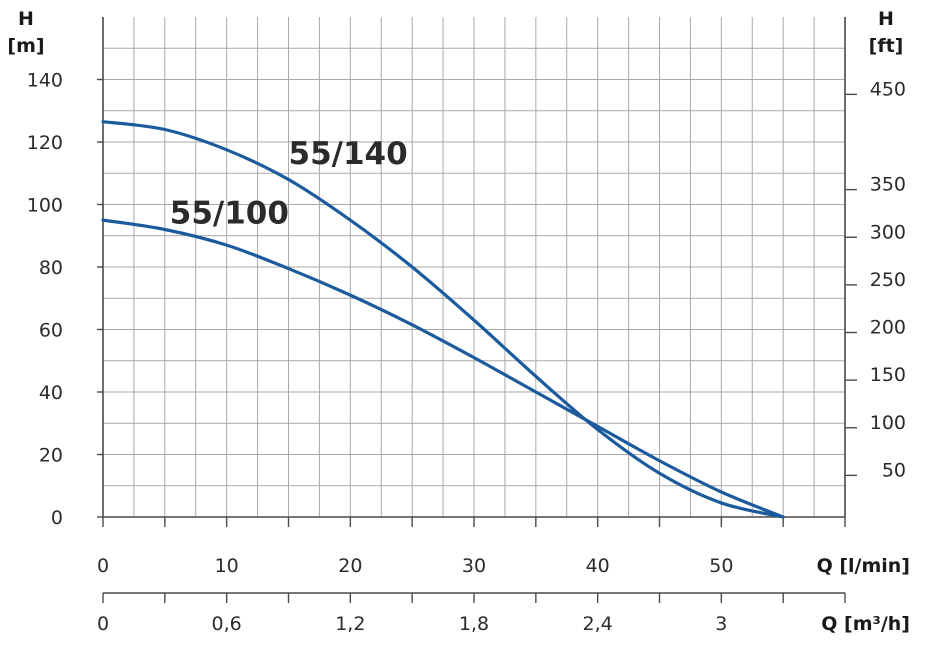 The height and width of the screenshot is (650, 930). I want to click on series-label-55-100: 55/100, so click(229, 213).